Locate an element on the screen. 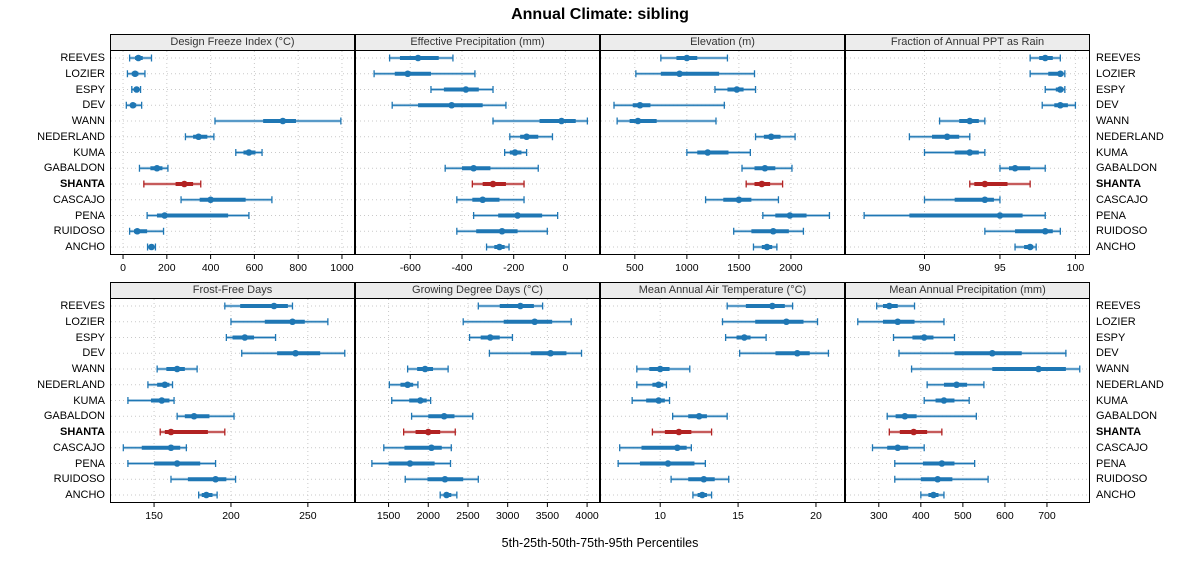 The image size is (1200, 575). station-label-dev: DEV is located at coordinates (93, 353).